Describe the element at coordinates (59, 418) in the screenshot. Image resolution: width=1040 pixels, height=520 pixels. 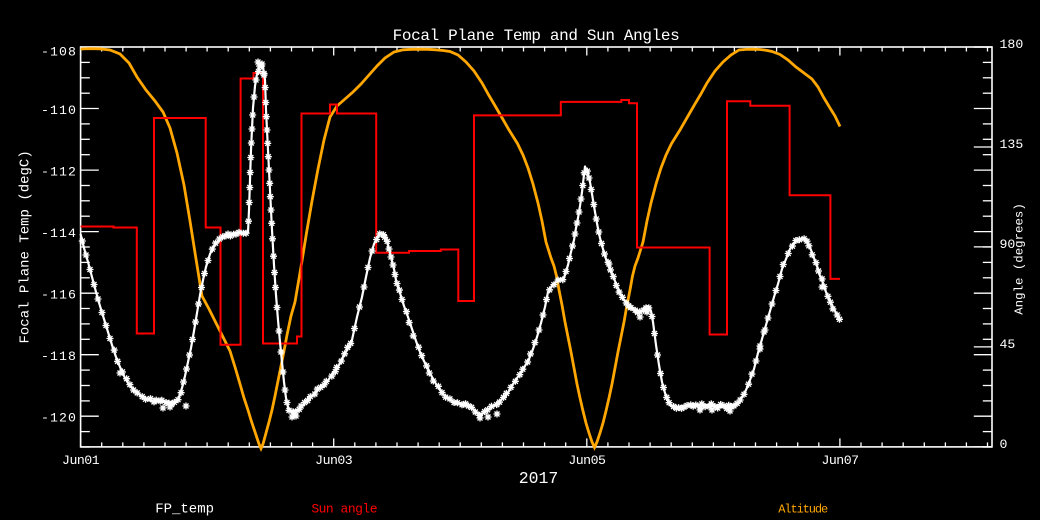
I see `svg-text: -120` at that location.